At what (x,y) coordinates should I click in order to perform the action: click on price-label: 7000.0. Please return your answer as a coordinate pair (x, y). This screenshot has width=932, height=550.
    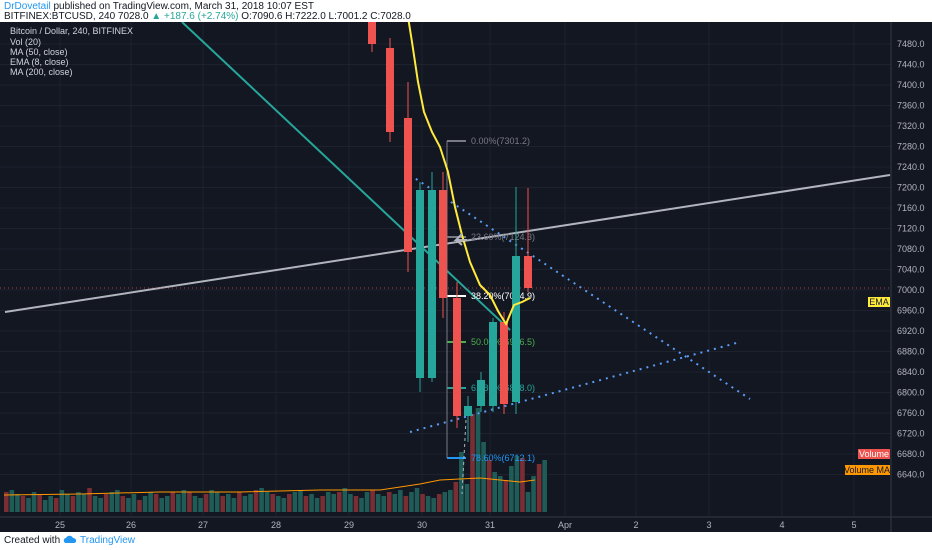
    Looking at the image, I should click on (911, 290).